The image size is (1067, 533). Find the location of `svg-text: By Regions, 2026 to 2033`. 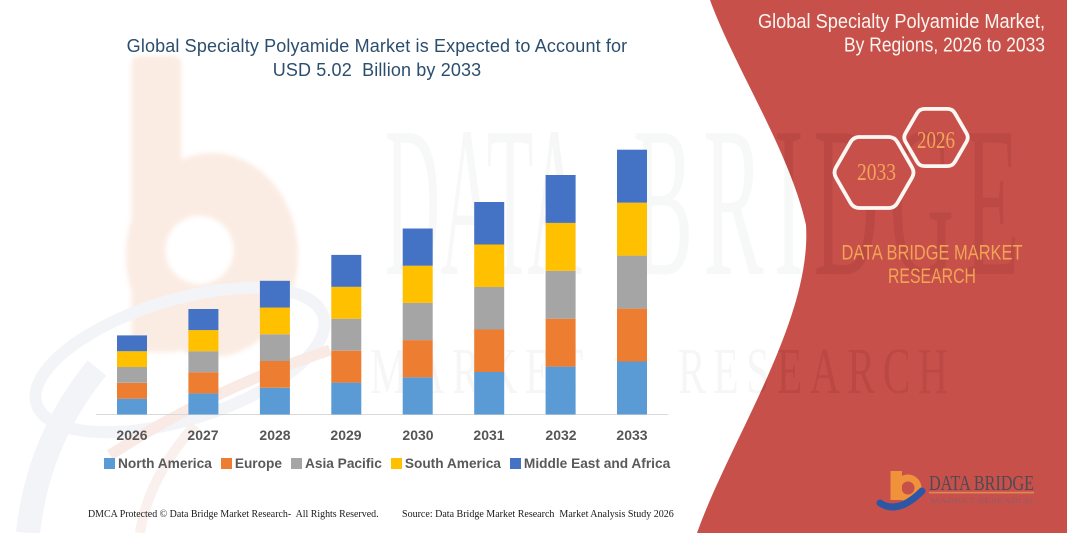

svg-text: By Regions, 2026 to 2033 is located at coordinates (944, 46).